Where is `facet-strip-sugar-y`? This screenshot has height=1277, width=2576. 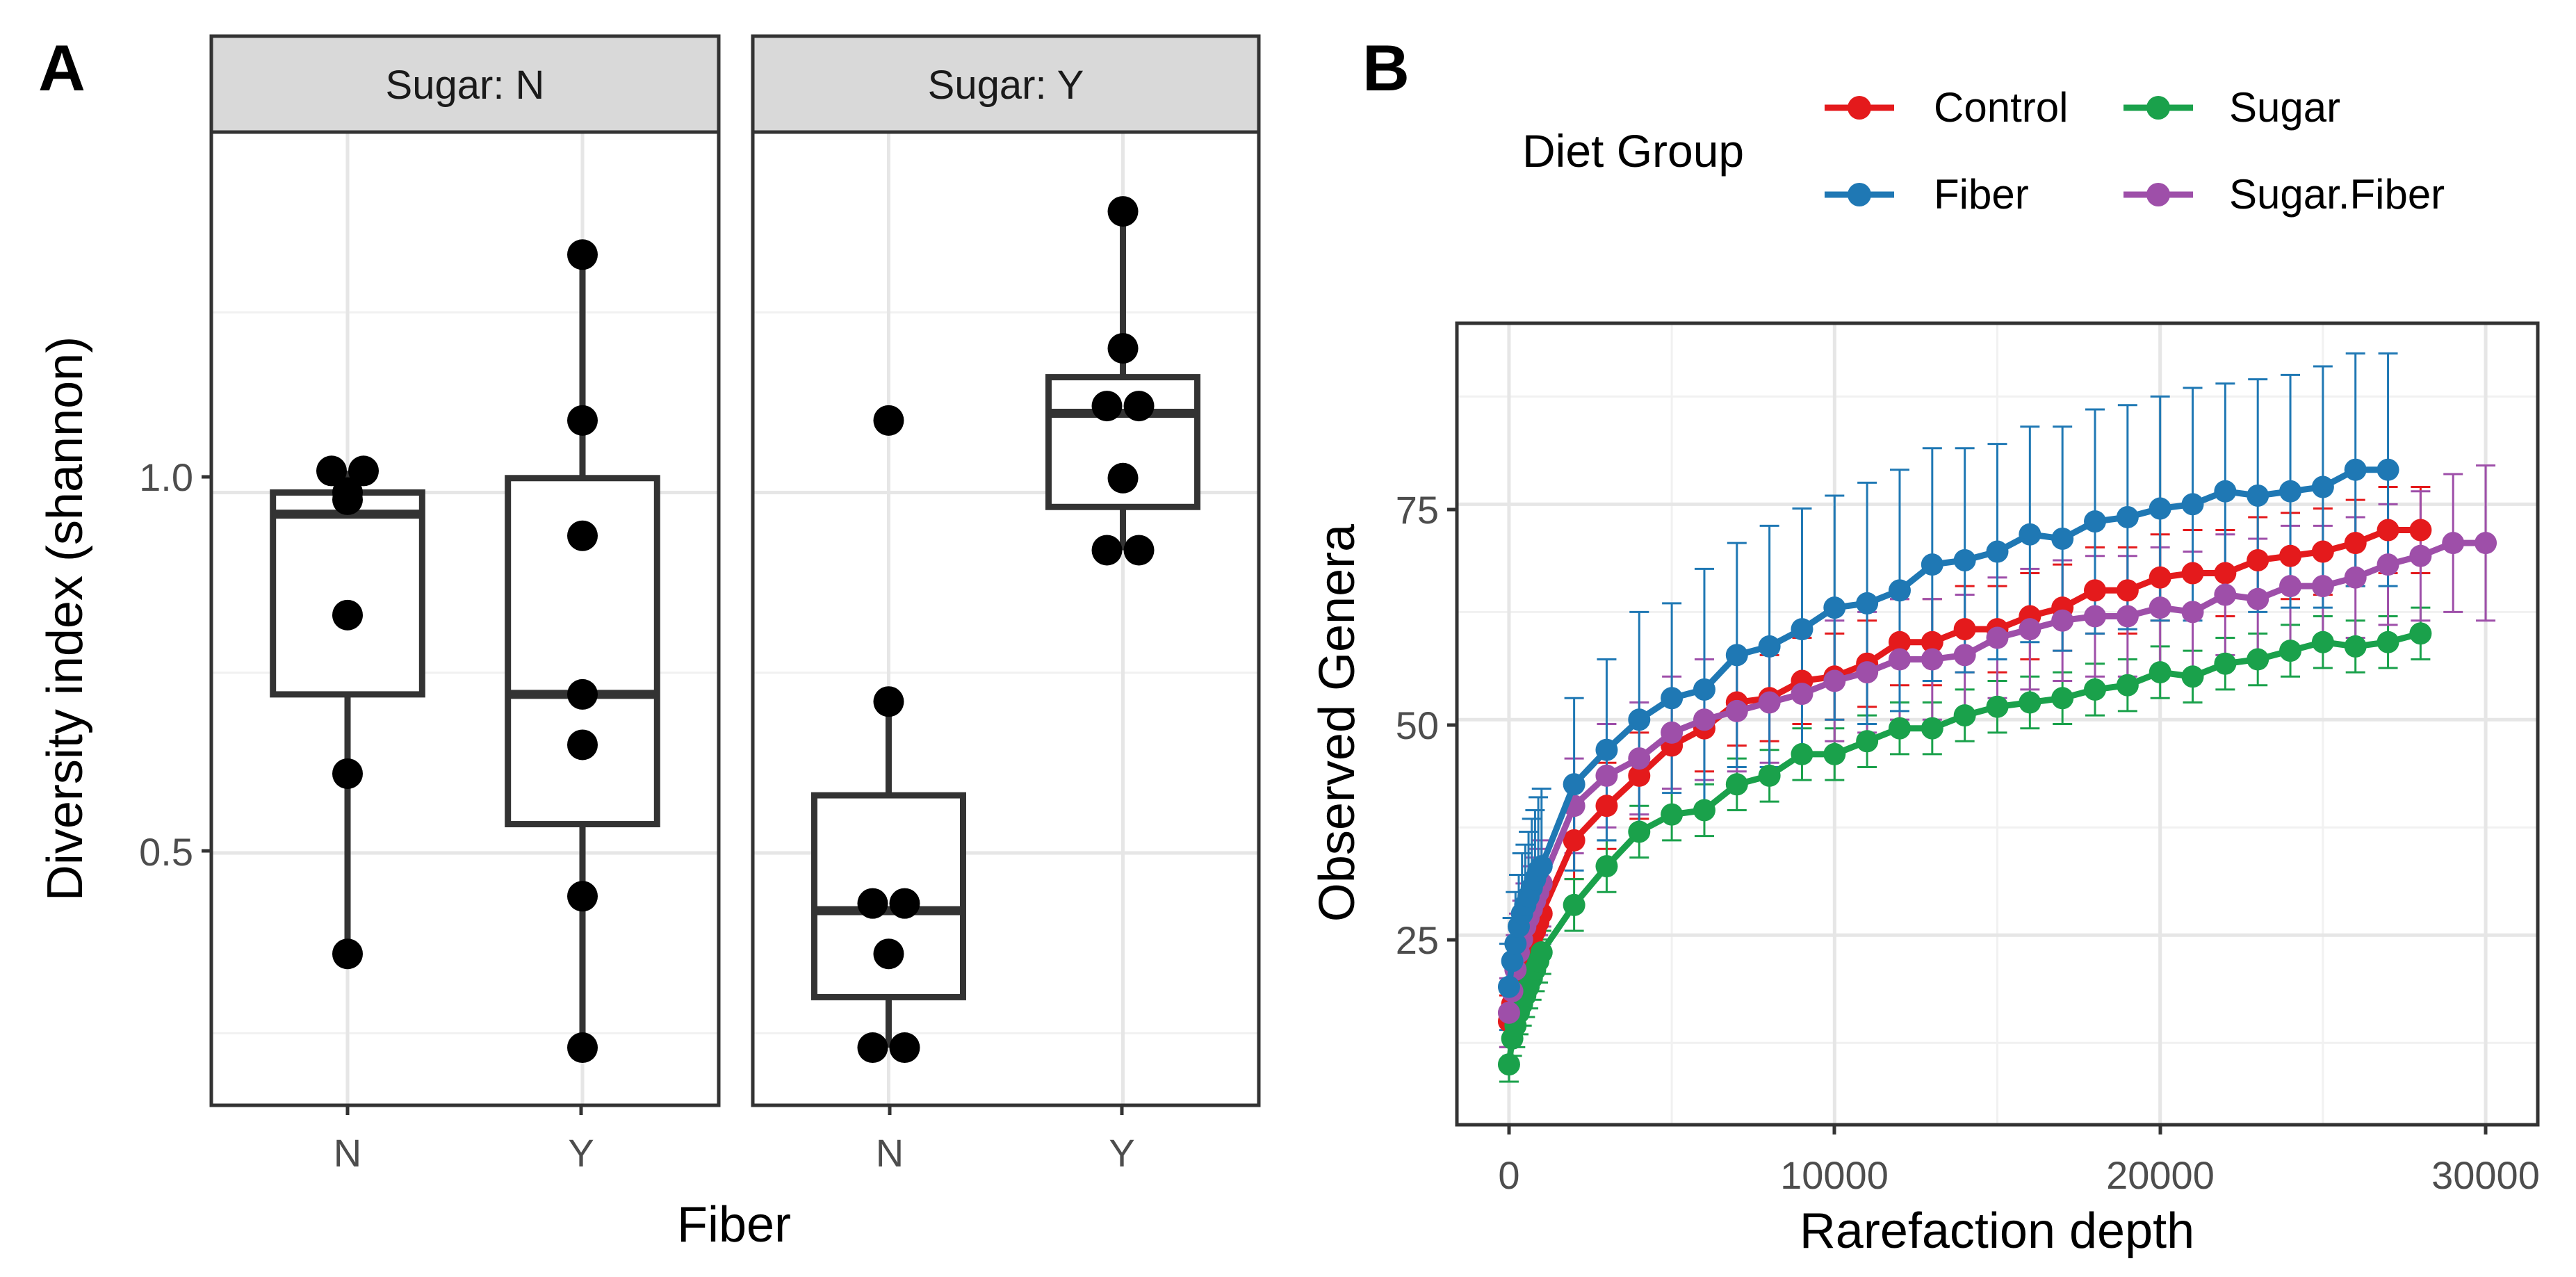 facet-strip-sugar-y is located at coordinates (1006, 84).